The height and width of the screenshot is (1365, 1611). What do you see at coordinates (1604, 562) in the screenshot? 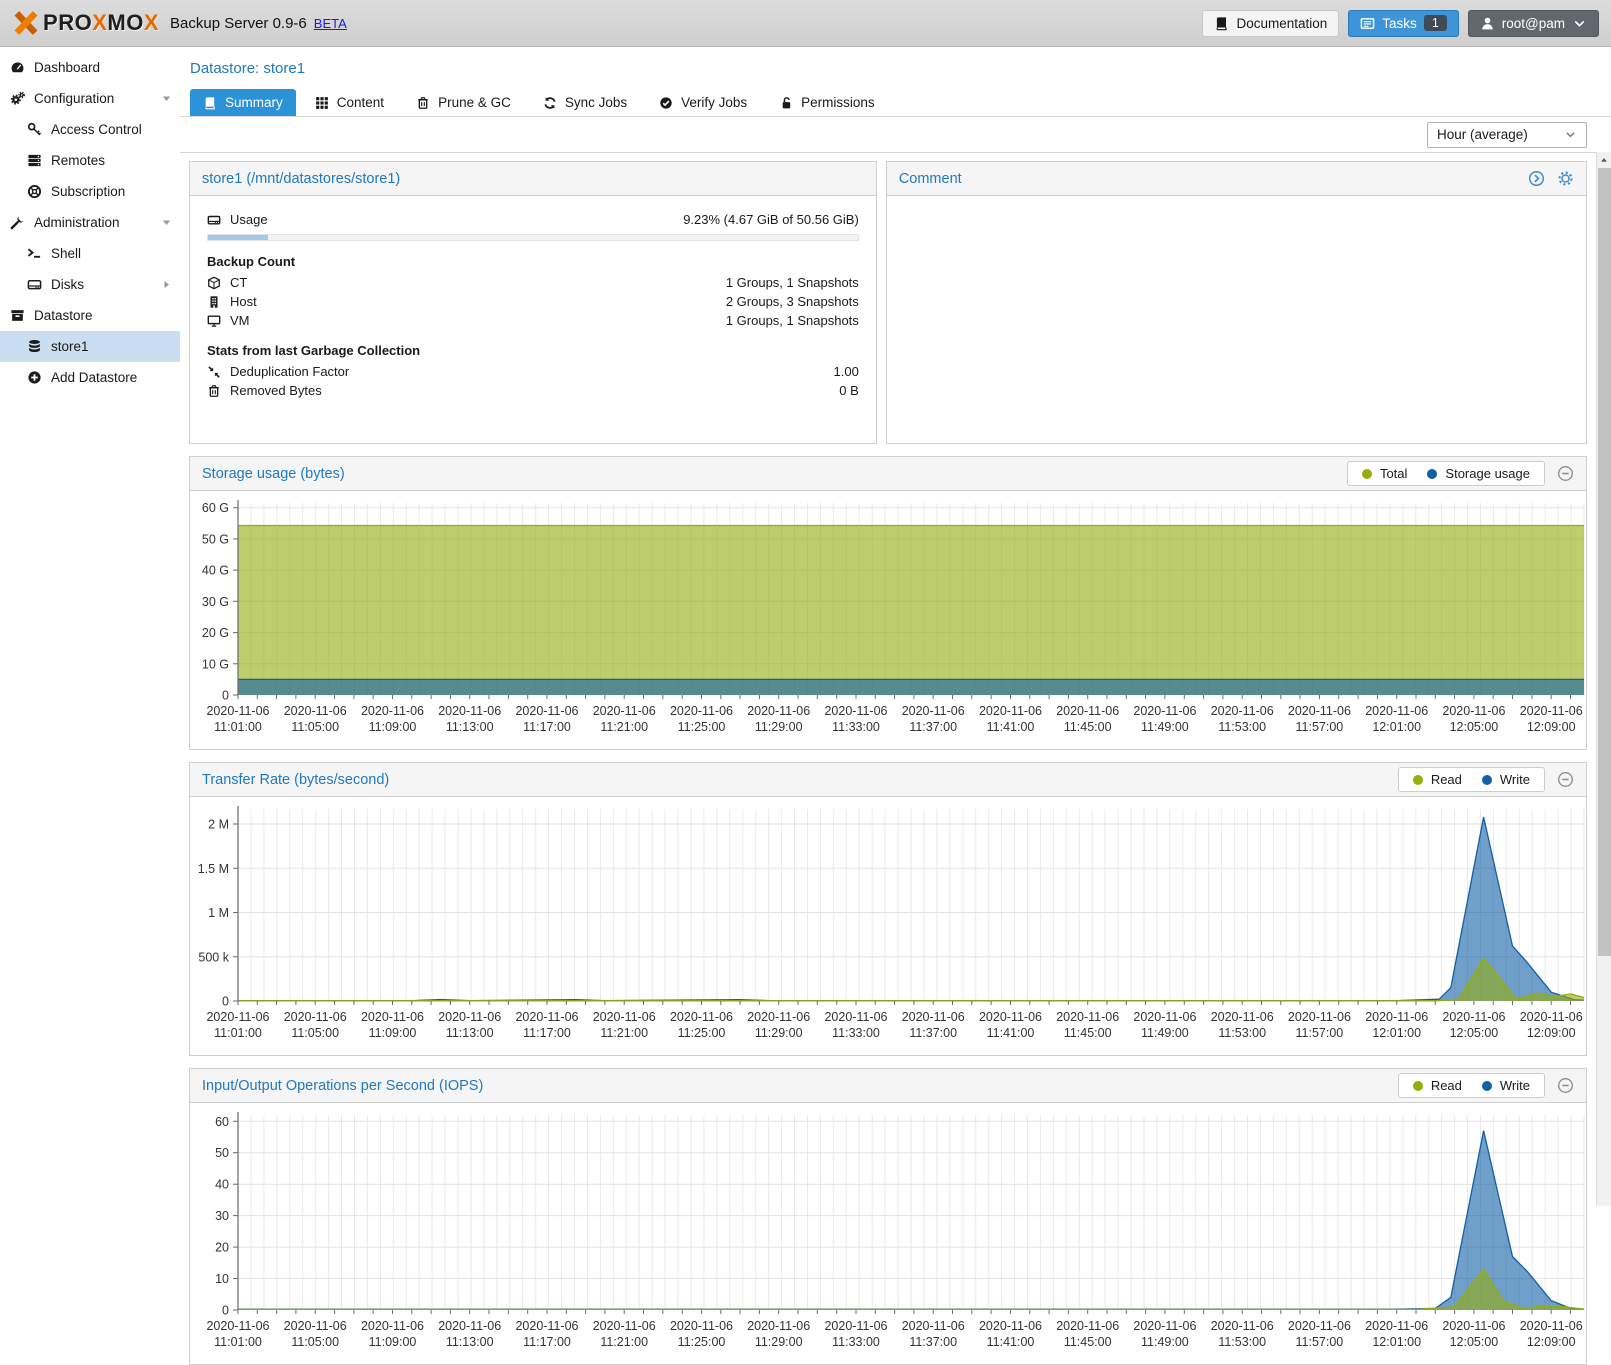
I see `scrollbar-thumb` at bounding box center [1604, 562].